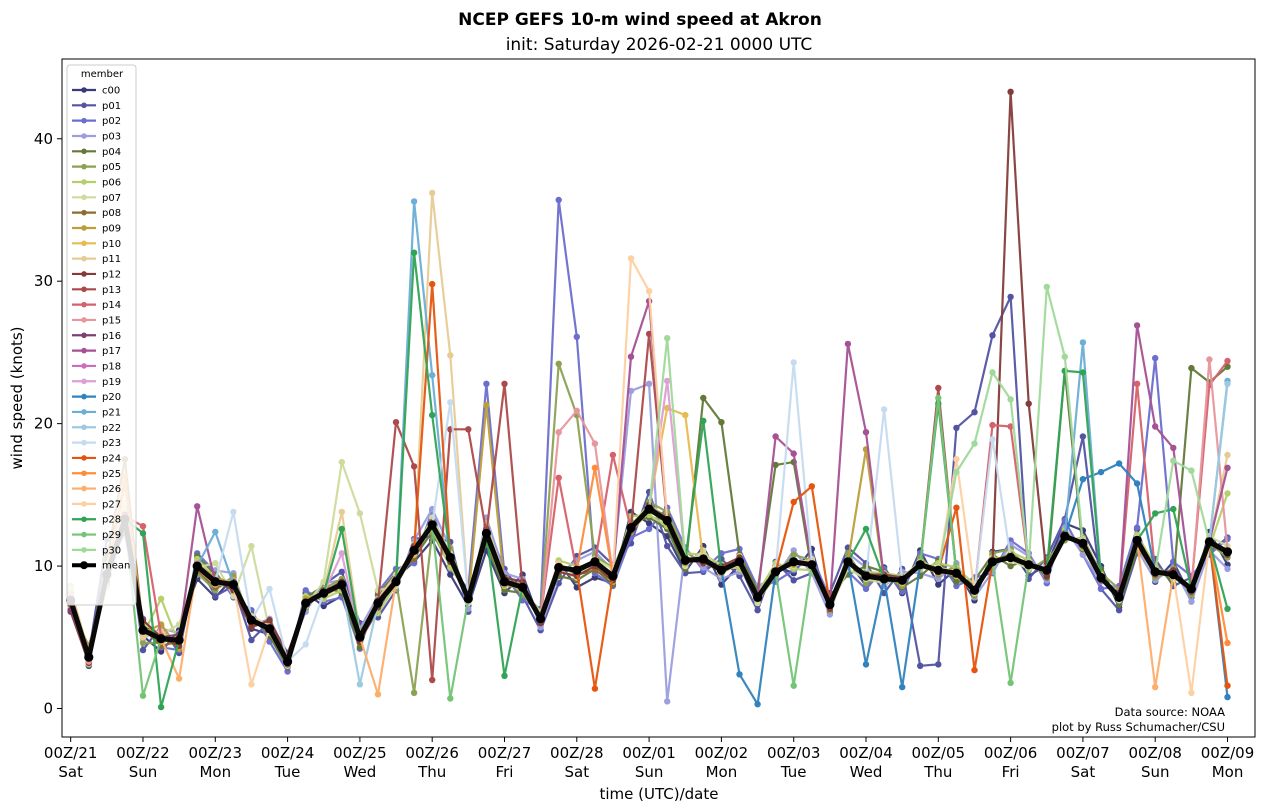 Image resolution: width=1266 pixels, height=812 pixels. What do you see at coordinates (71, 753) in the screenshot?
I see `x-tick-label-date: 00Z/21` at bounding box center [71, 753].